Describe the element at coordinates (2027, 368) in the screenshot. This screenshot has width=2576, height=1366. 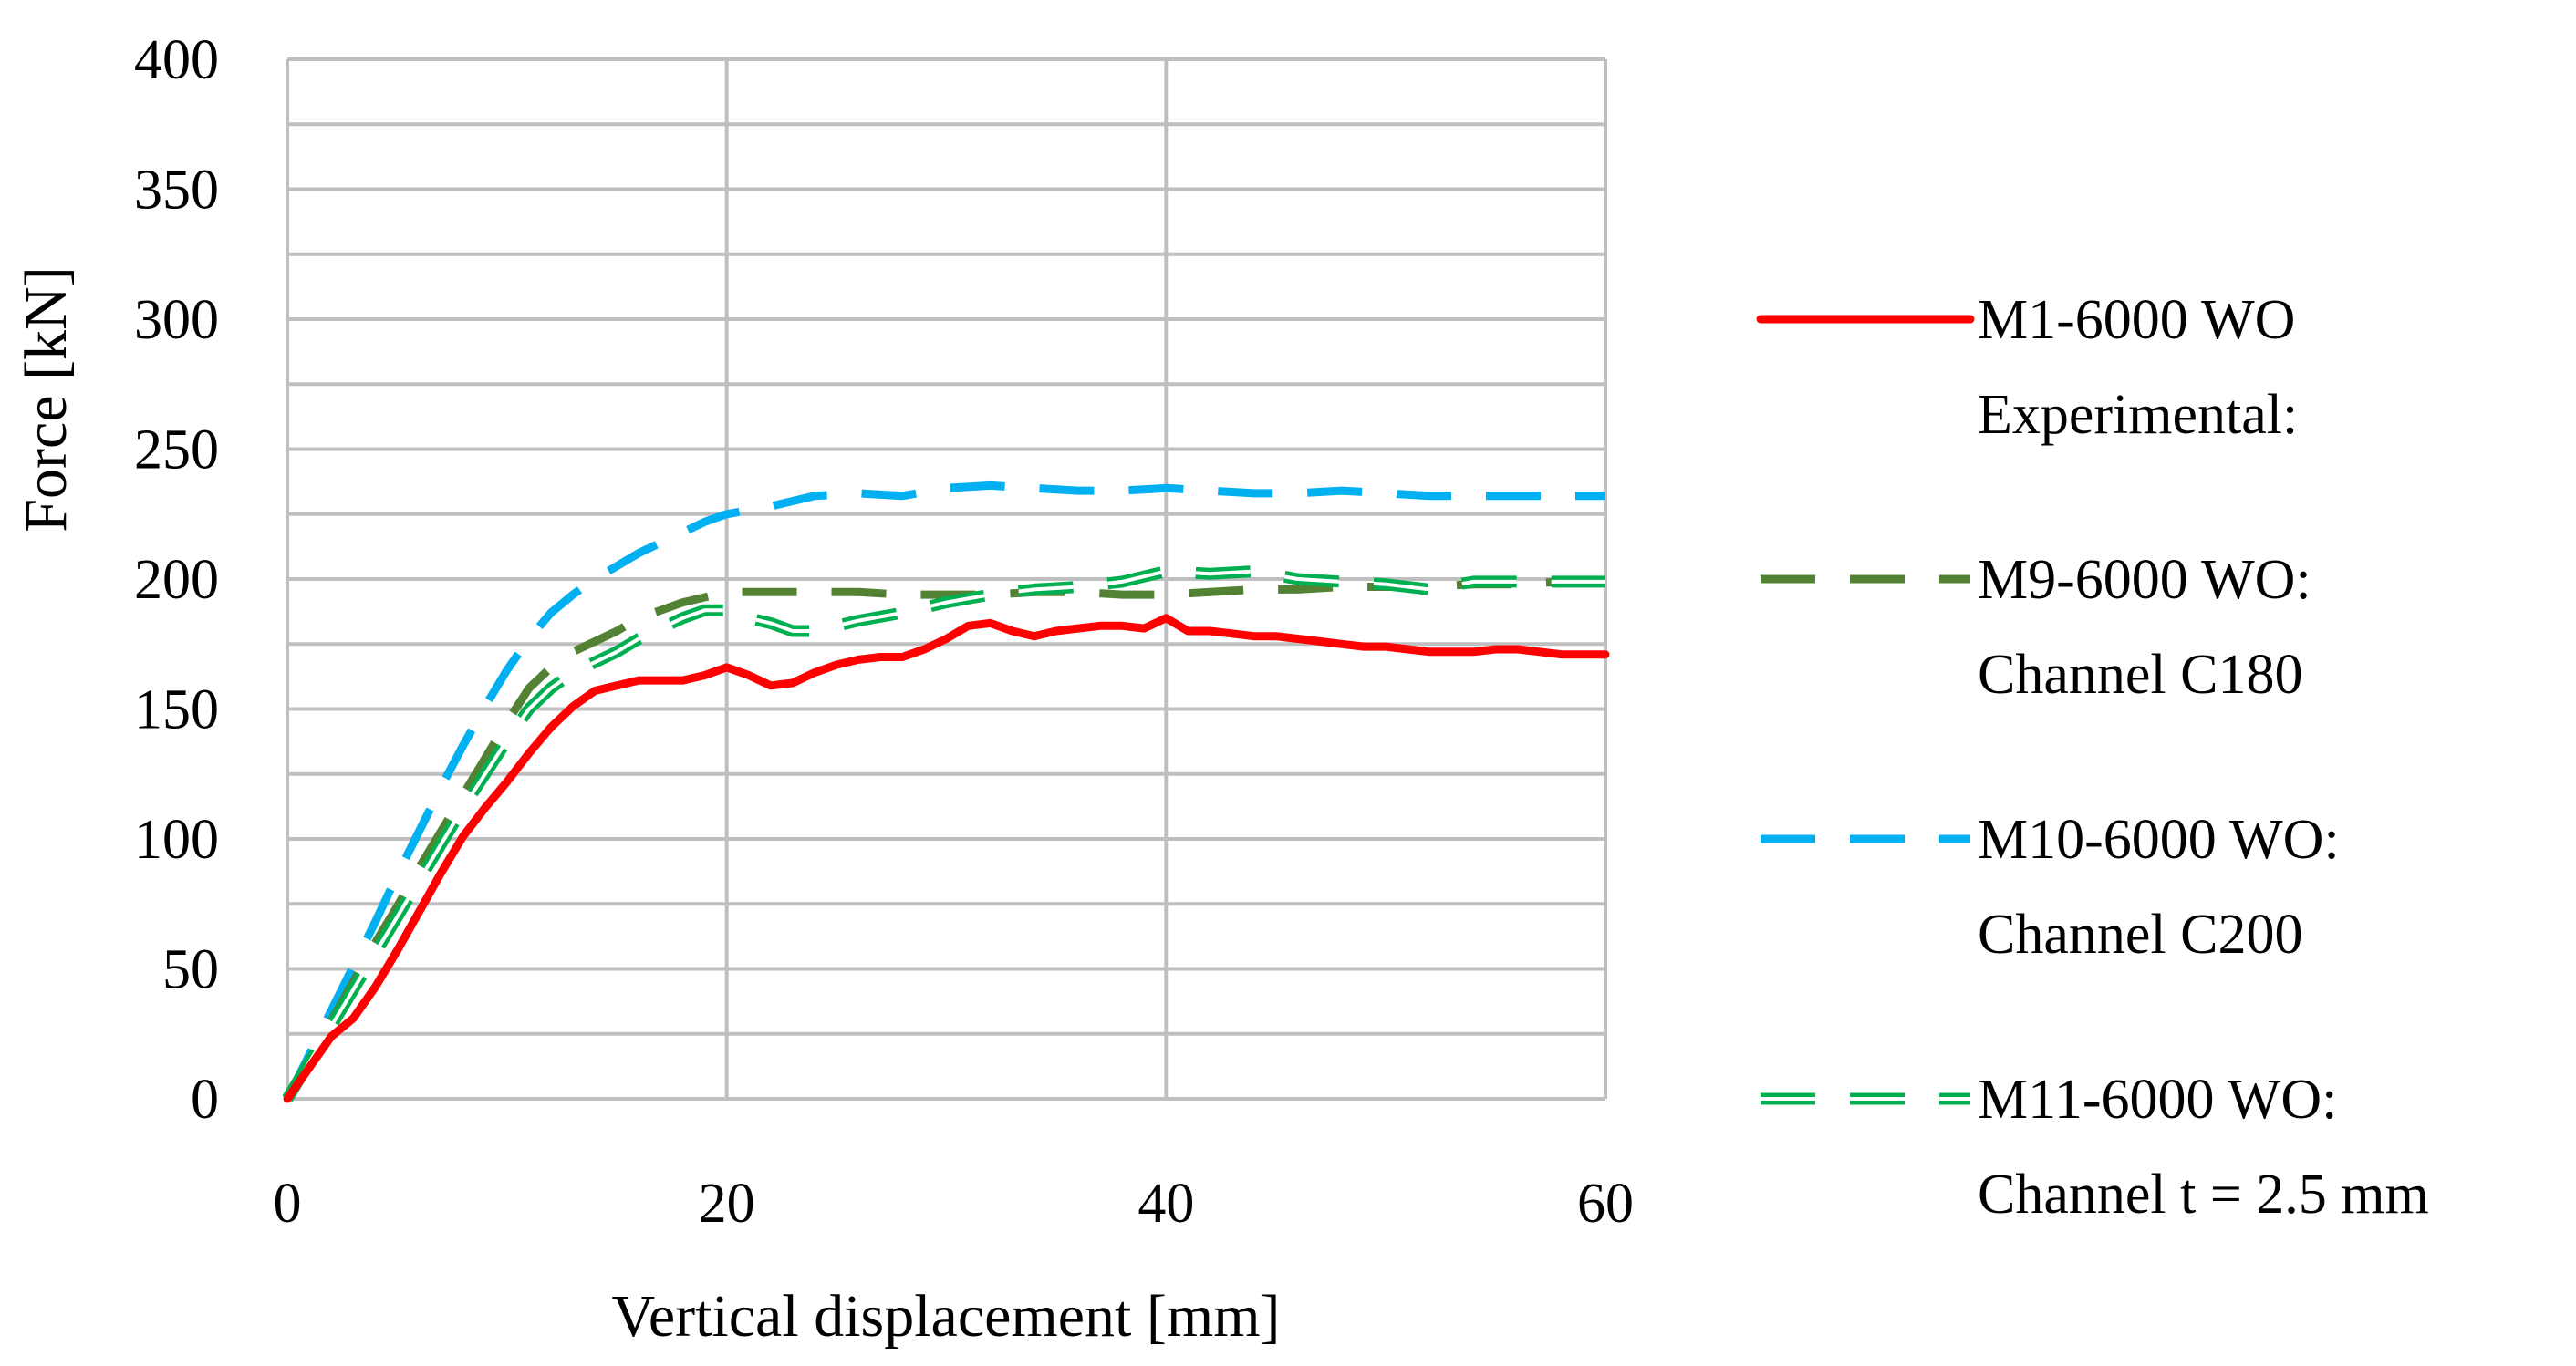
I see `legend-item: M1-6000 WO Experimental:` at that location.